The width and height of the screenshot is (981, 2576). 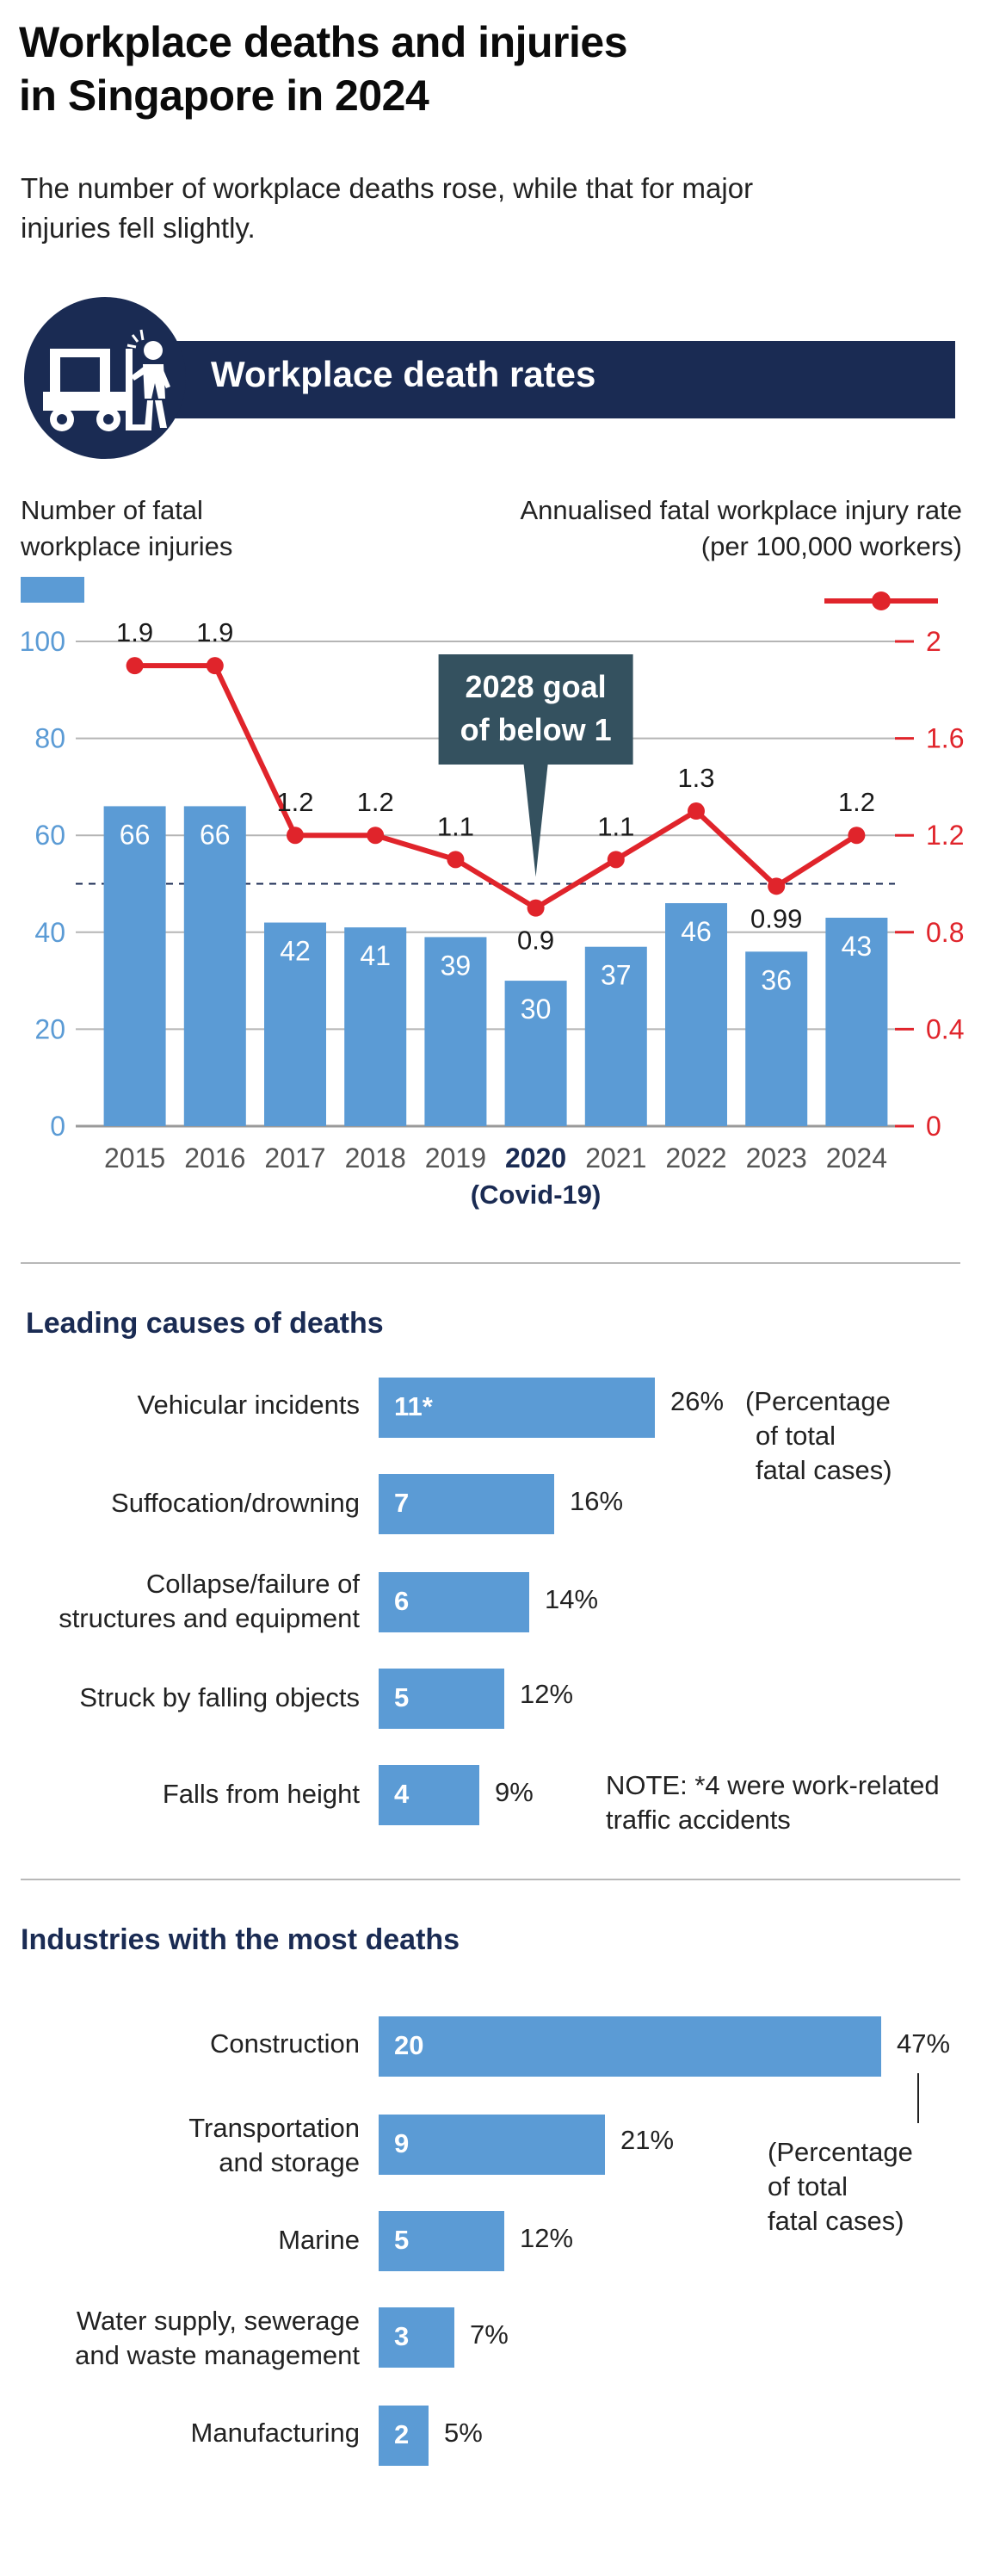 What do you see at coordinates (630, 2047) in the screenshot?
I see `industry-bar-construction: 20` at bounding box center [630, 2047].